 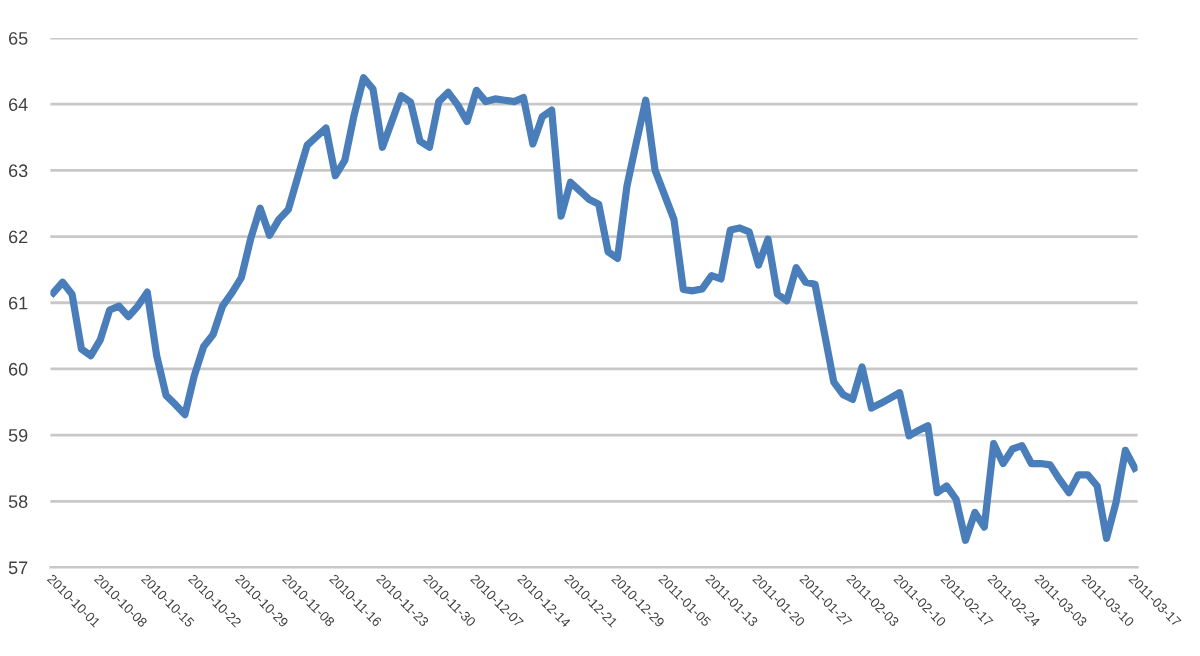 I want to click on y-tick-label: 64, so click(x=18, y=104).